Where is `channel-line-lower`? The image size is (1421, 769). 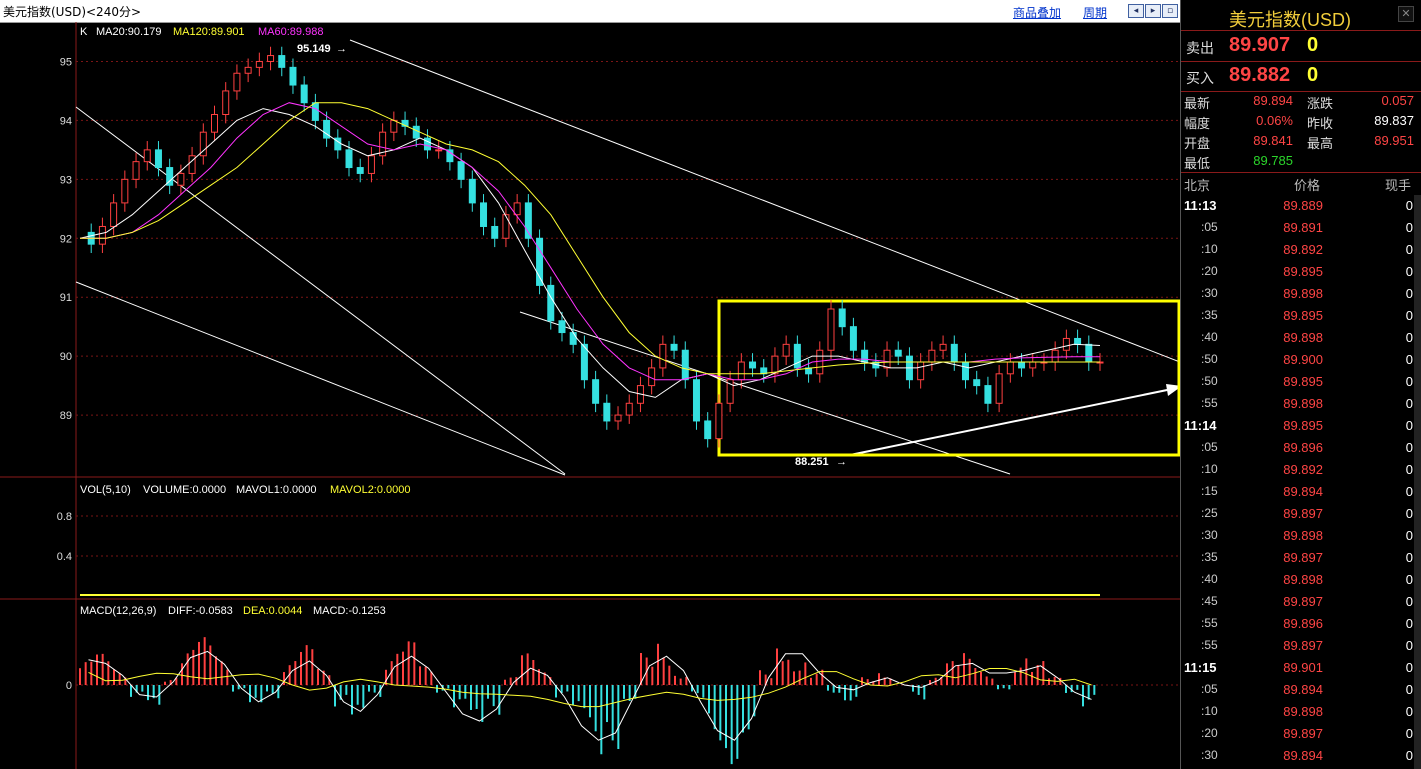 channel-line-lower is located at coordinates (320, 378).